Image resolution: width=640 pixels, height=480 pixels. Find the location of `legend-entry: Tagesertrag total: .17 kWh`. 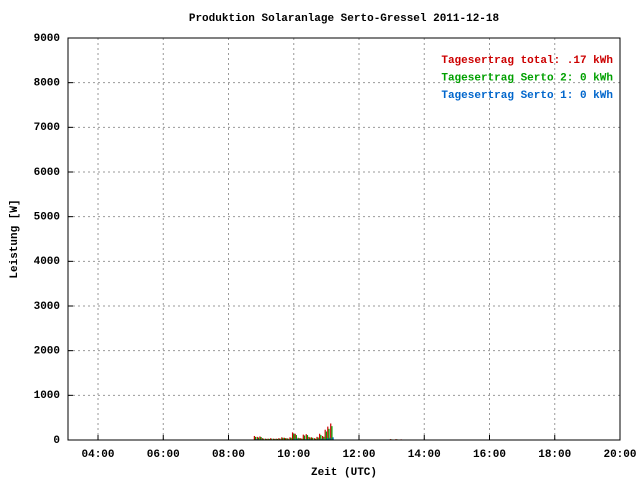

legend-entry: Tagesertrag total: .17 kWh is located at coordinates (527, 61).